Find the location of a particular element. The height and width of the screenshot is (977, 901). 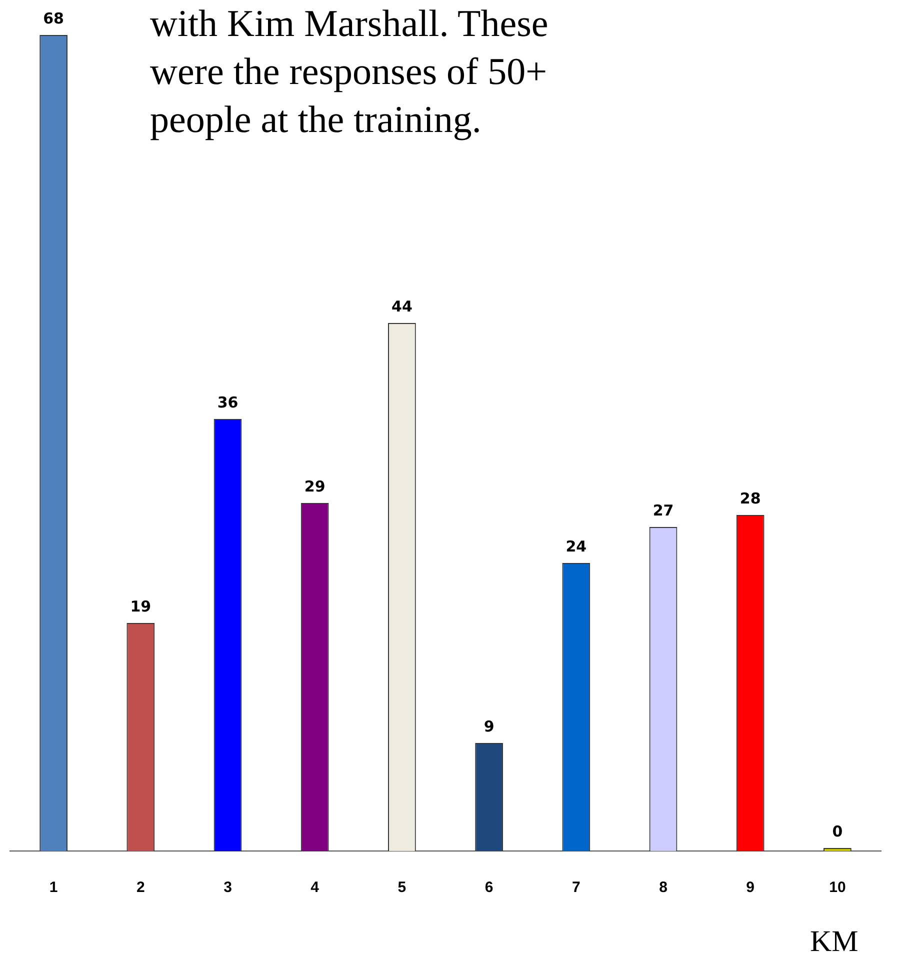

x-tick-label: 10 is located at coordinates (837, 887).